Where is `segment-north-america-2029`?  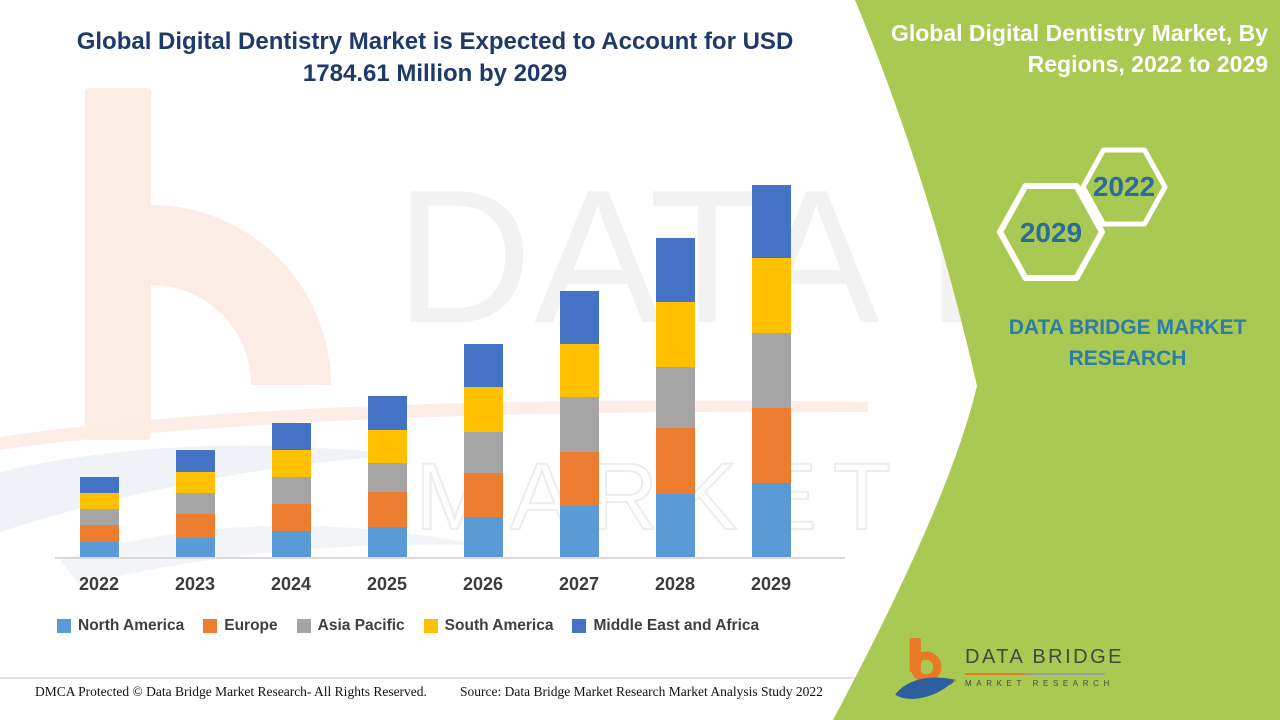
segment-north-america-2029 is located at coordinates (771, 520).